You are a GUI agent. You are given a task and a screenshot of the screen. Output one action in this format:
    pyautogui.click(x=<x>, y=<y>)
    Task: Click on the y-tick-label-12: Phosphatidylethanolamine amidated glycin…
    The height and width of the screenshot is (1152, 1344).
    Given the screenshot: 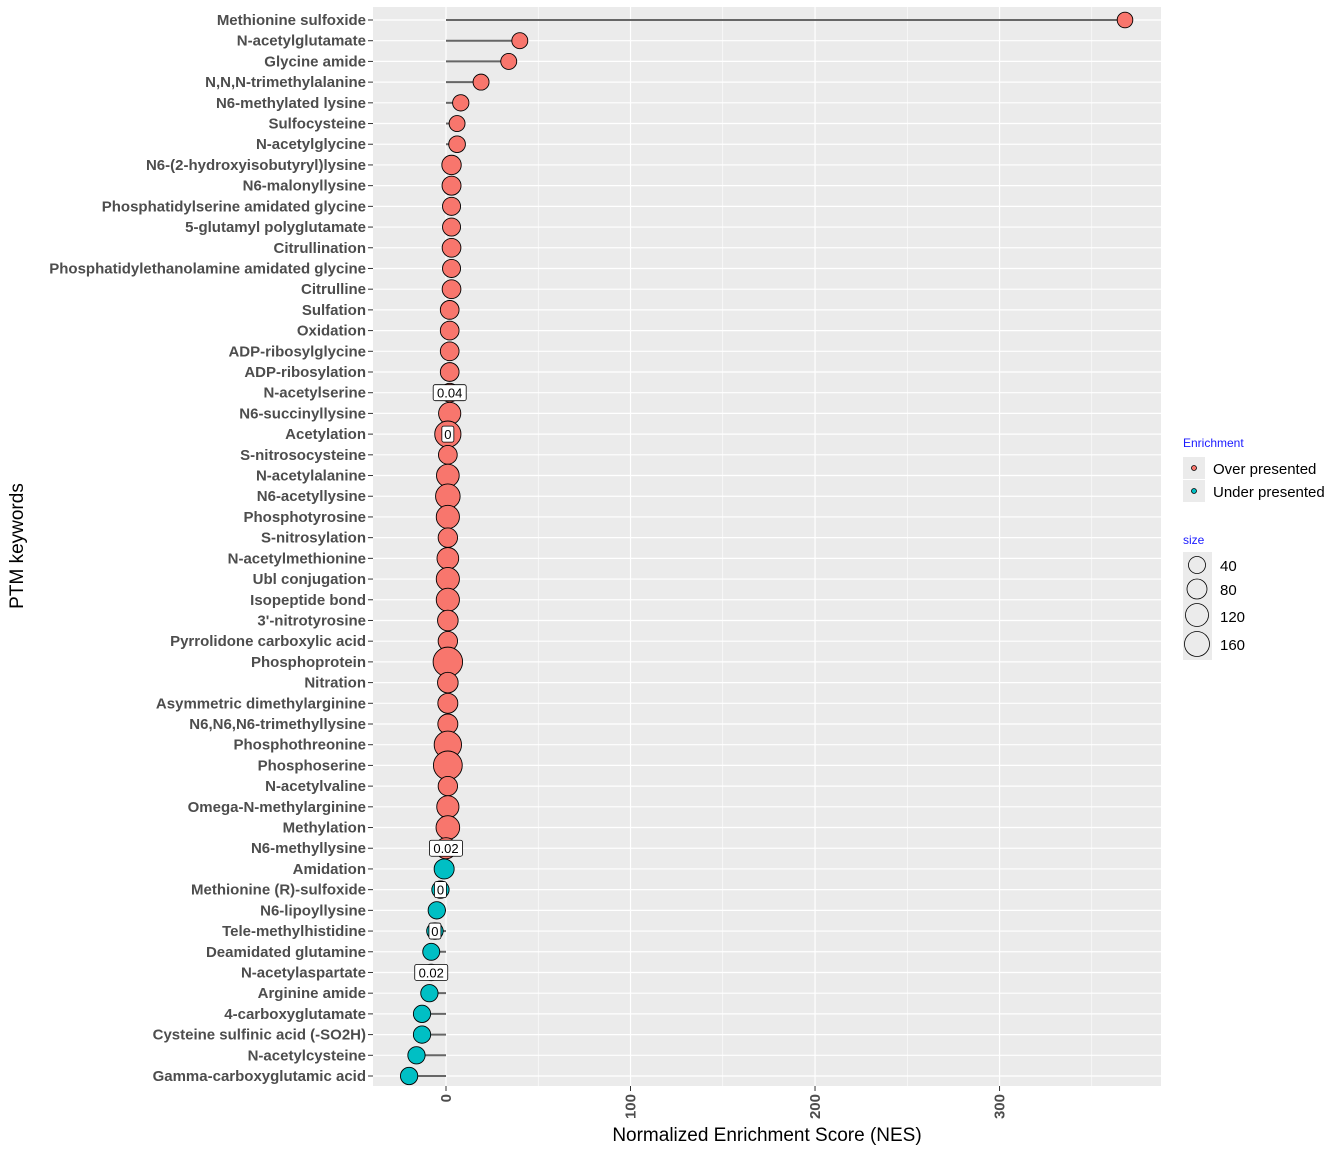 What is the action you would take?
    pyautogui.click(x=207, y=268)
    